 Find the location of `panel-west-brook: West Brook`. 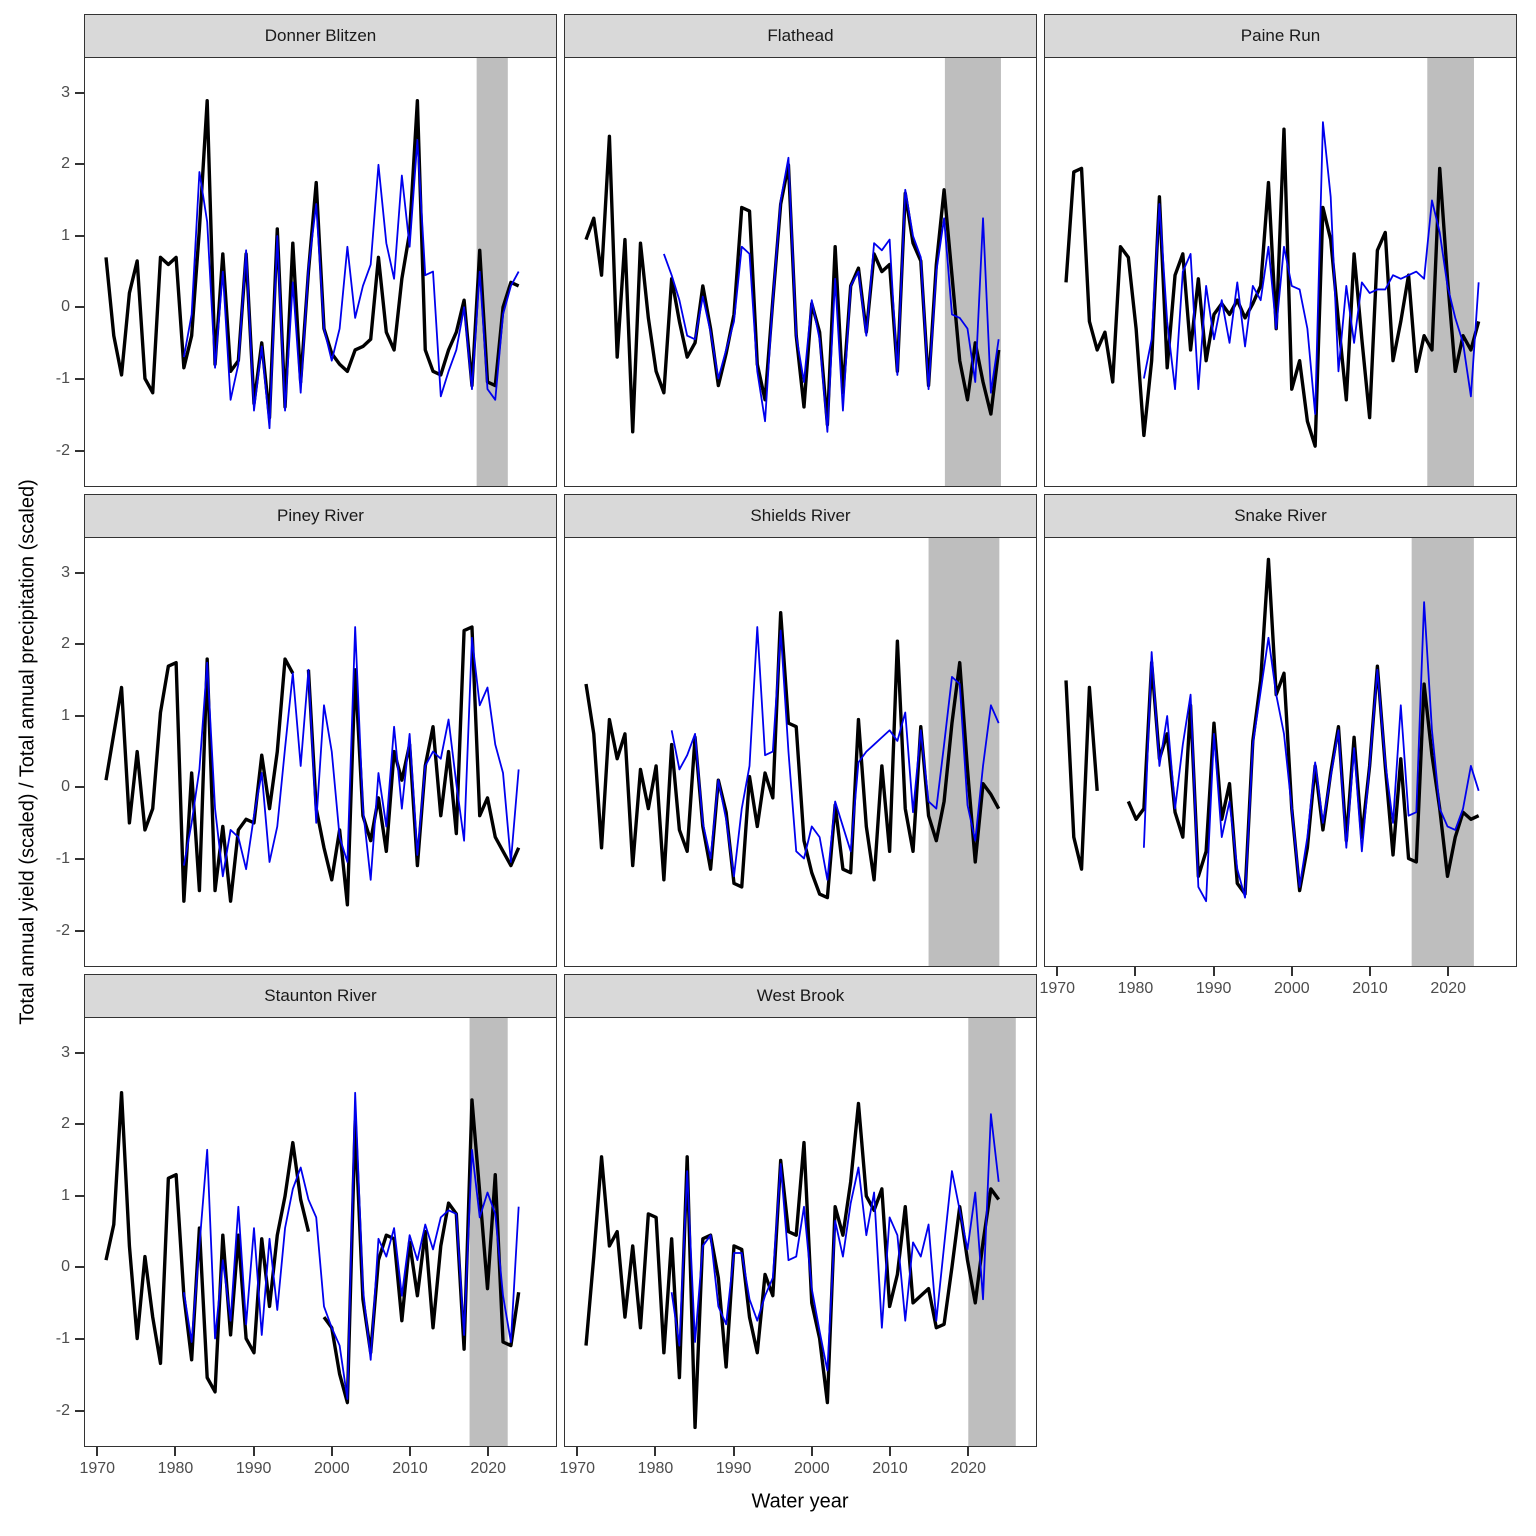

panel-west-brook: West Brook is located at coordinates (800, 1210).